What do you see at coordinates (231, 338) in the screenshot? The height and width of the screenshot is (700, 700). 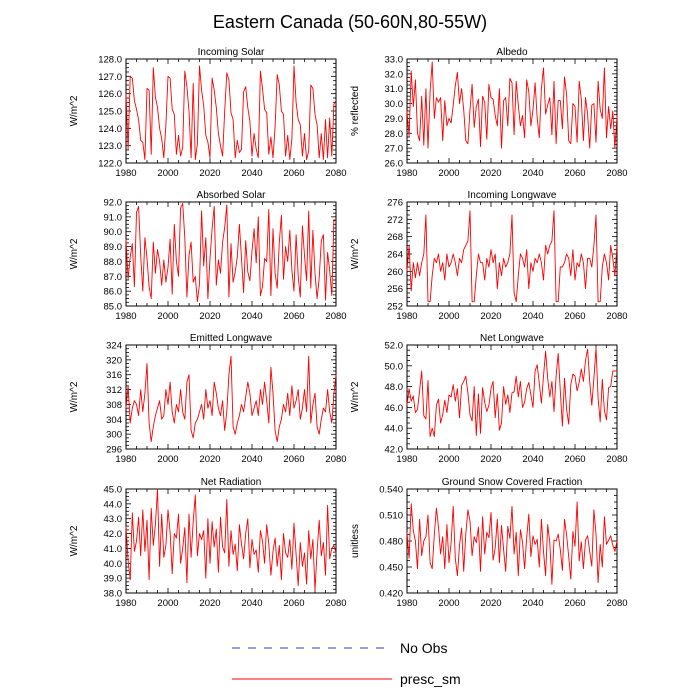 I see `panel-title: Emitted Longwave` at bounding box center [231, 338].